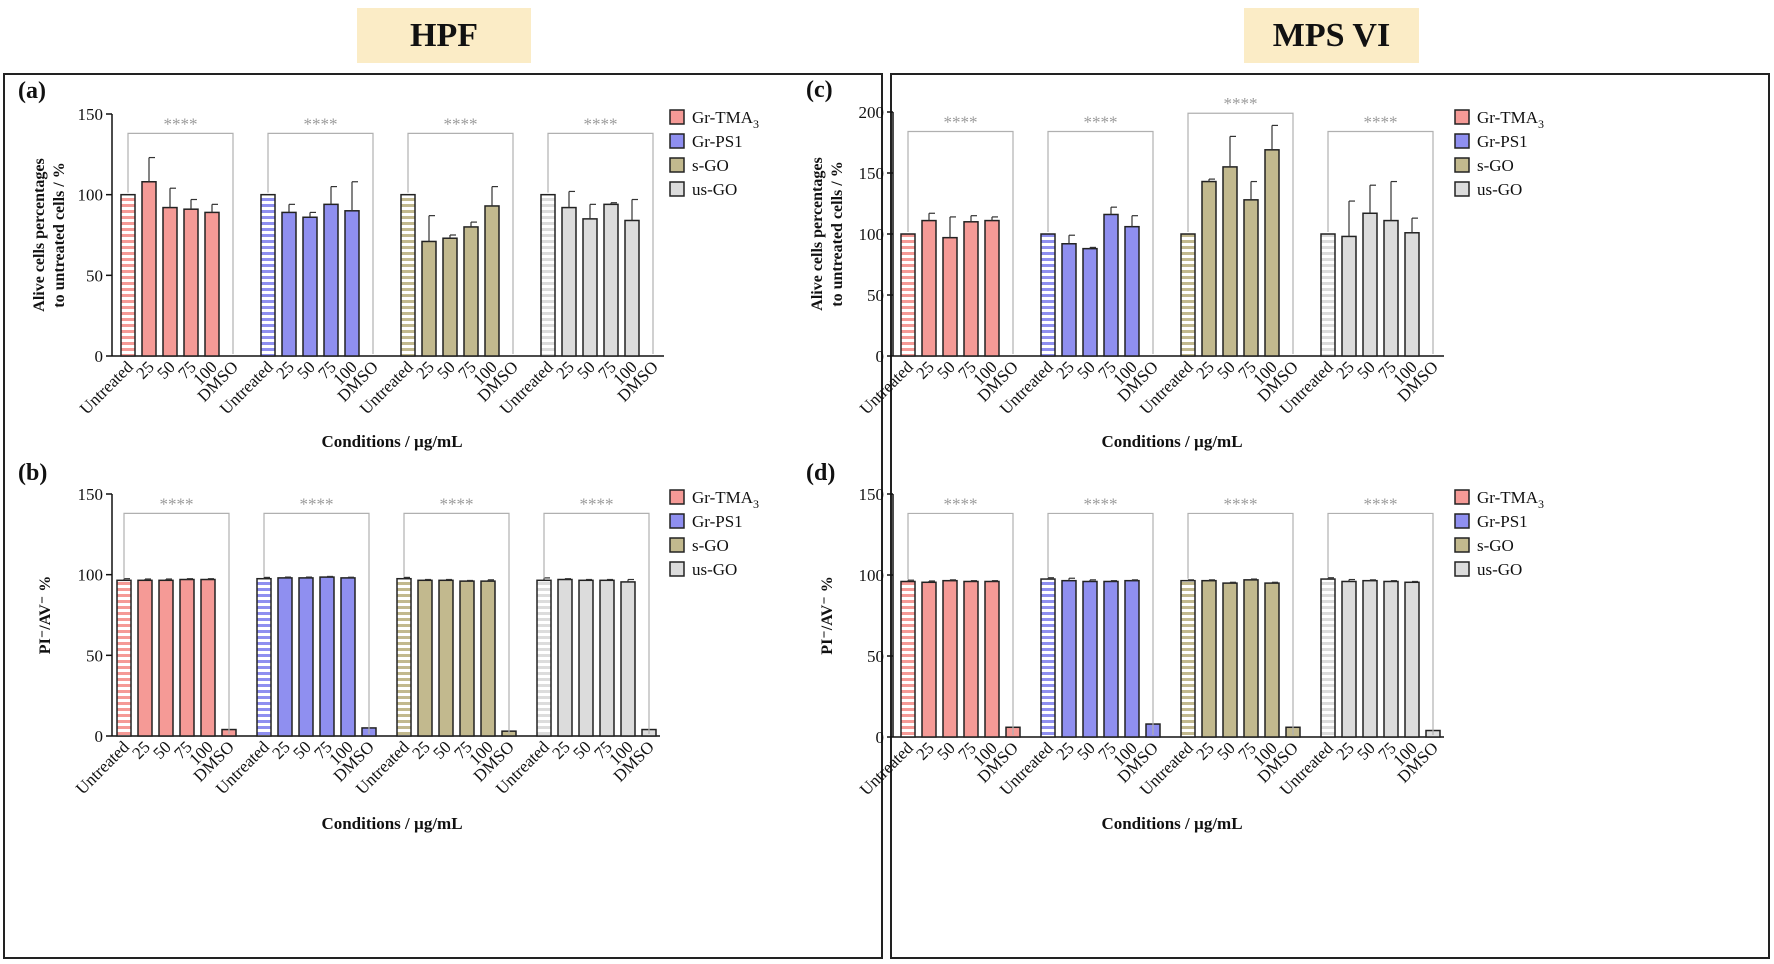 The image size is (1774, 964). What do you see at coordinates (820, 473) in the screenshot?
I see `panel-label: (d)` at bounding box center [820, 473].